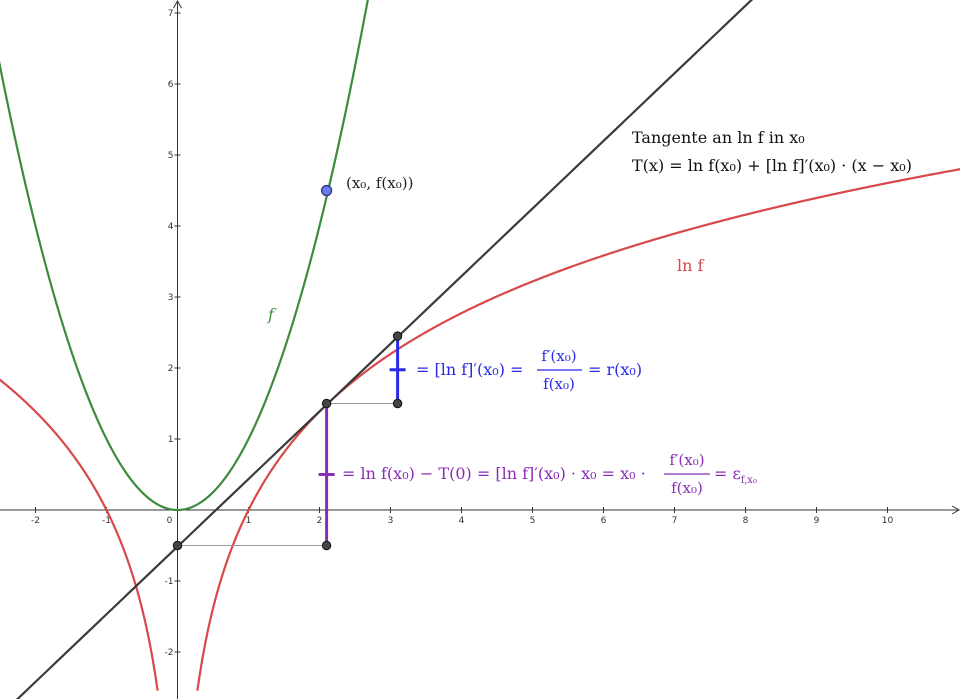 The width and height of the screenshot is (960, 699). Describe the element at coordinates (327, 190) in the screenshot. I see `point-on-f` at that location.